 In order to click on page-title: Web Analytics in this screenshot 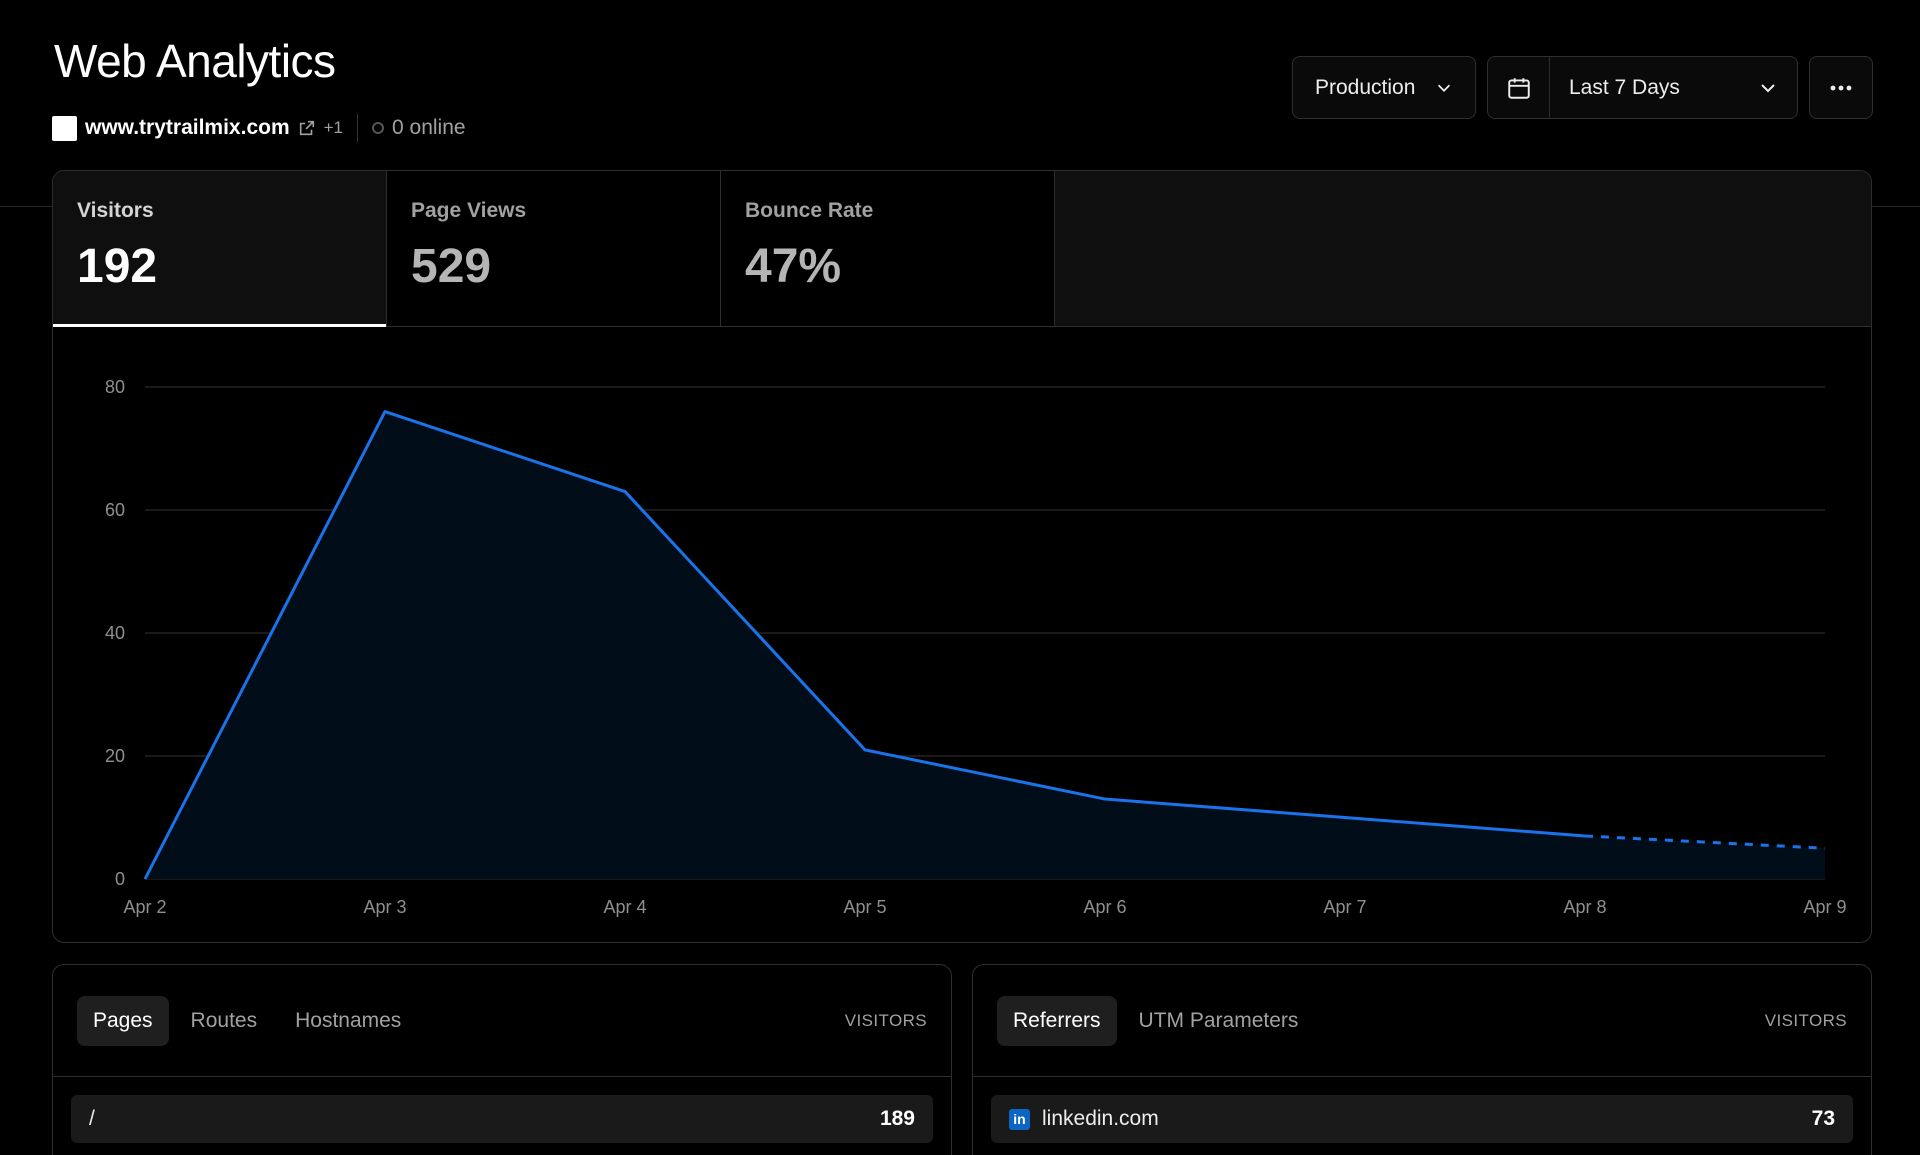, I will do `click(195, 61)`.